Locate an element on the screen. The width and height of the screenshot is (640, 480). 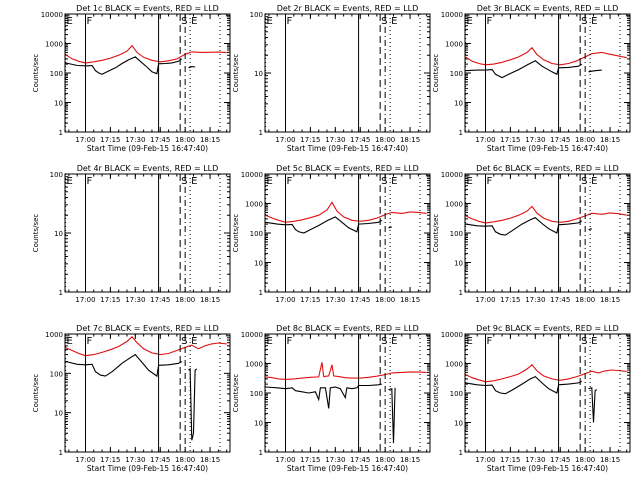
panel-title: Det 2r BLACK = Events, RED = LLD is located at coordinates (348, 8).